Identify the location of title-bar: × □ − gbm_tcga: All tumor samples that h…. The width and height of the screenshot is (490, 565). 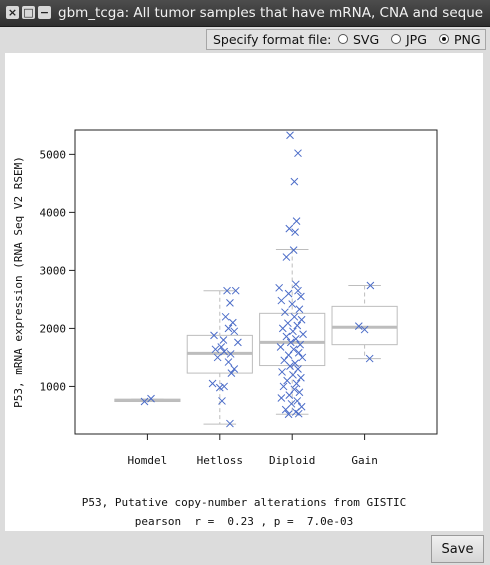
(245, 13).